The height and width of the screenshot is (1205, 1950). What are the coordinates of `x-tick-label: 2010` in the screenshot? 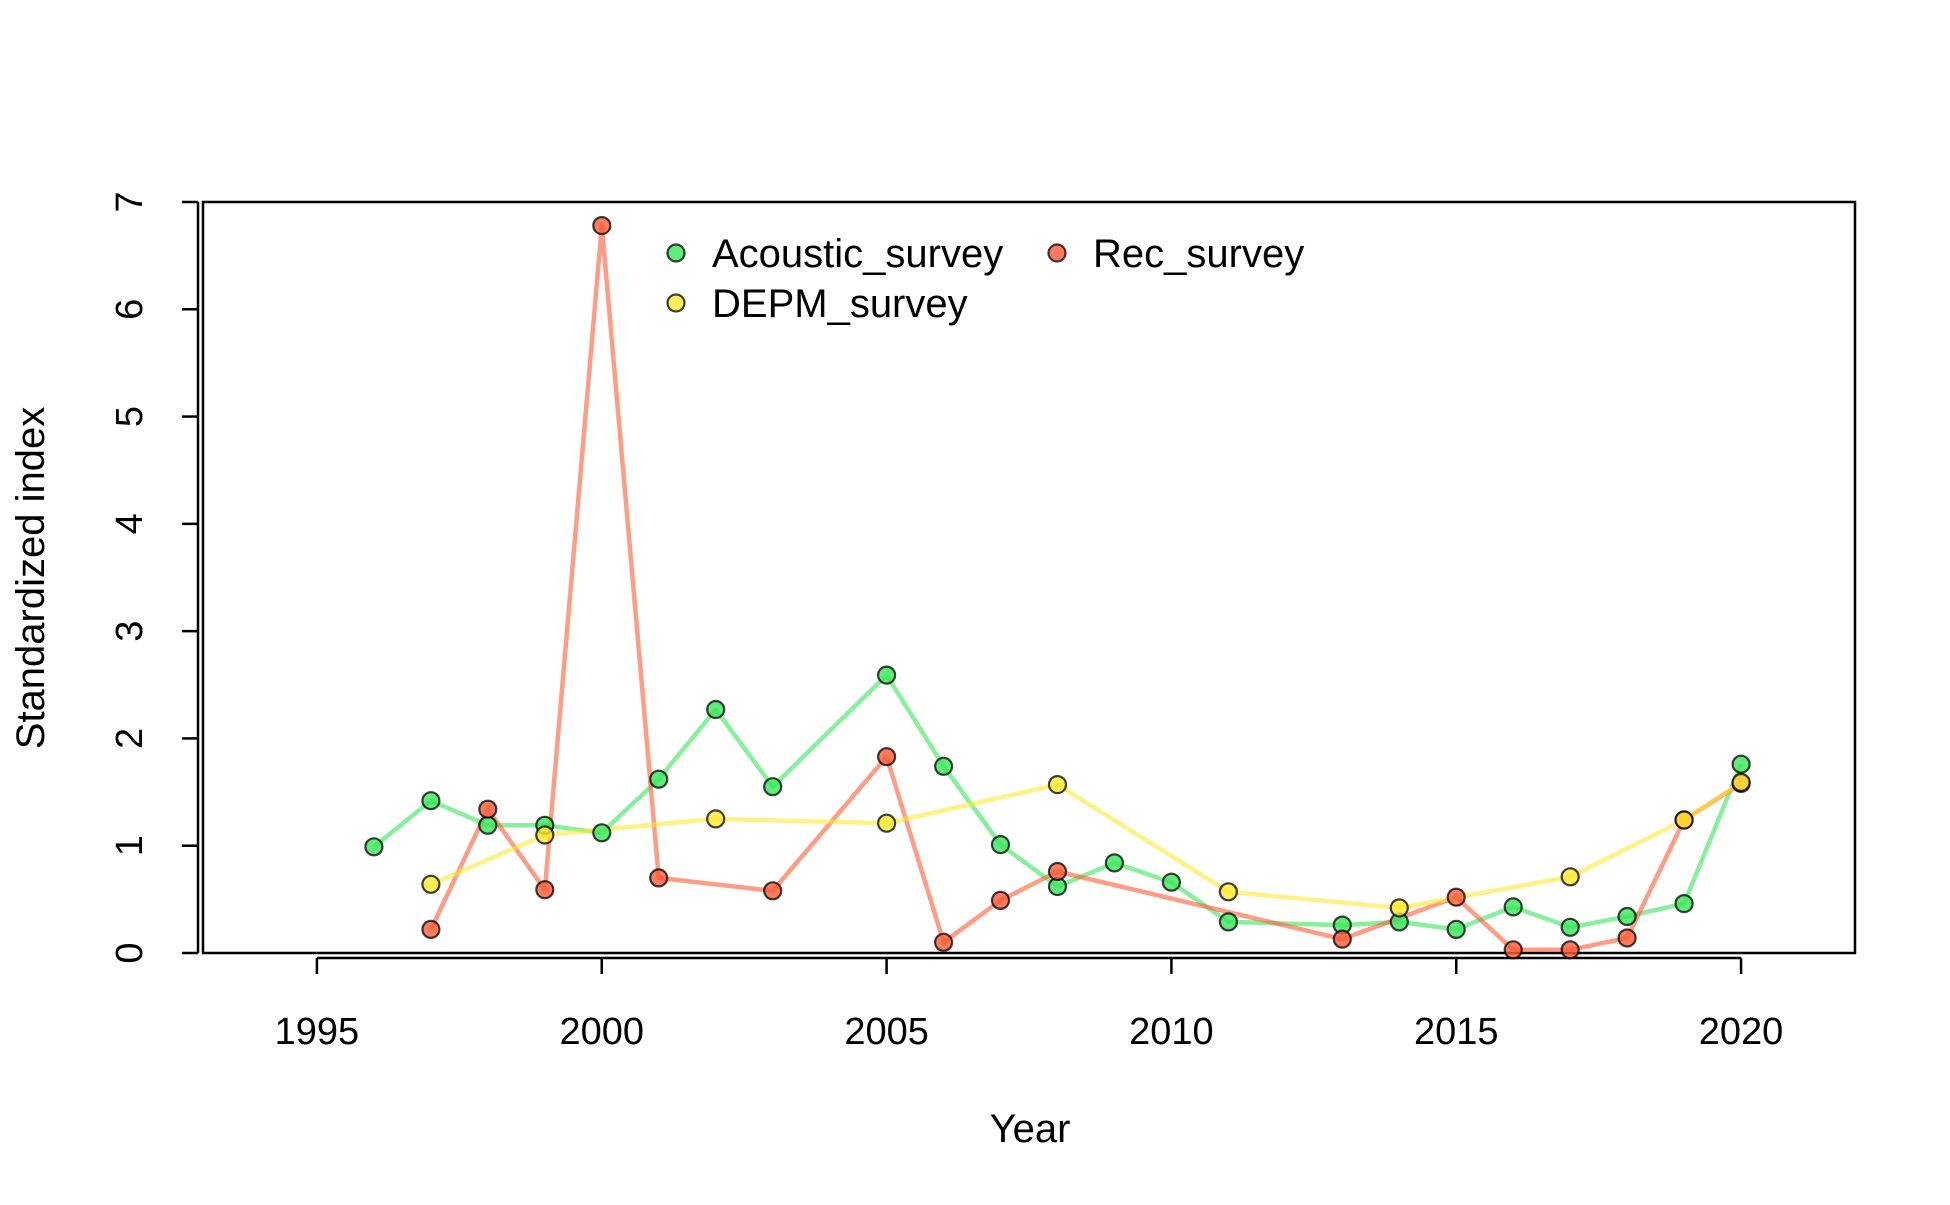 It's located at (1171, 1032).